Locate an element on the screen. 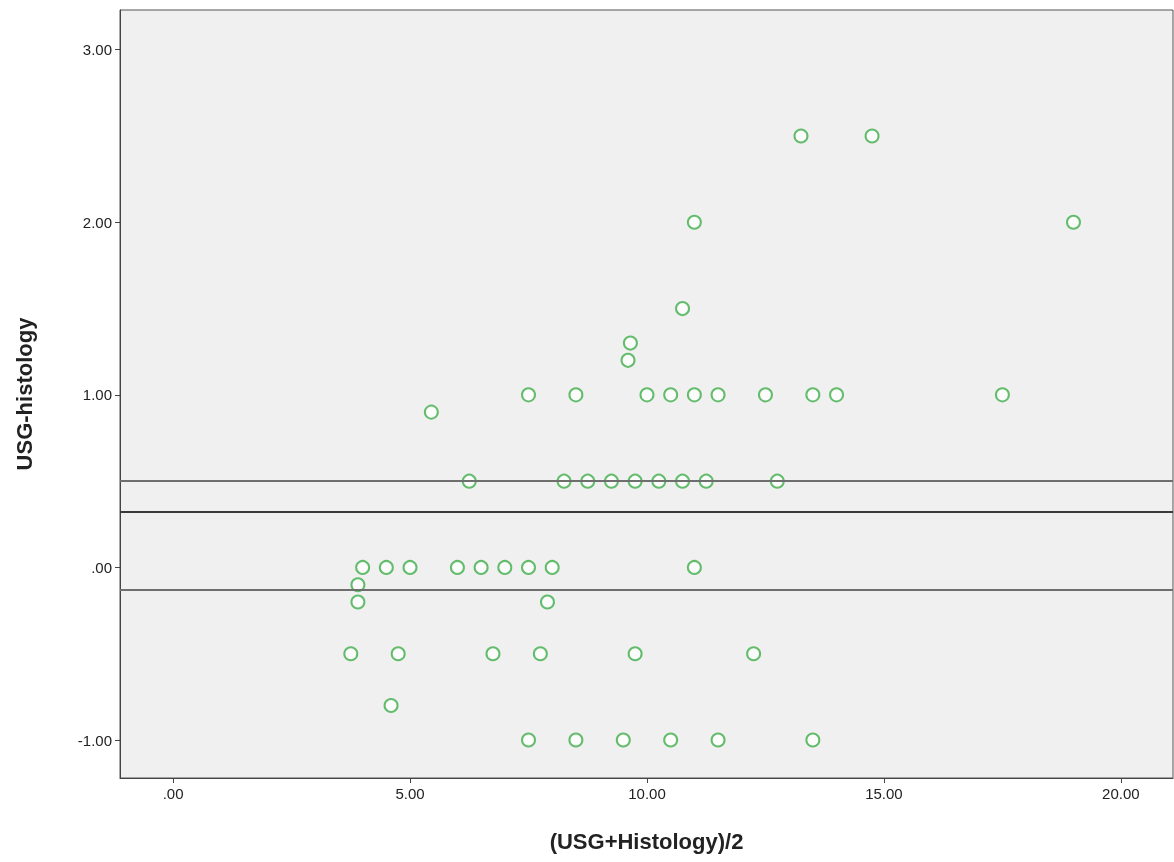  y-axis-title: USG-histology is located at coordinates (24, 393).